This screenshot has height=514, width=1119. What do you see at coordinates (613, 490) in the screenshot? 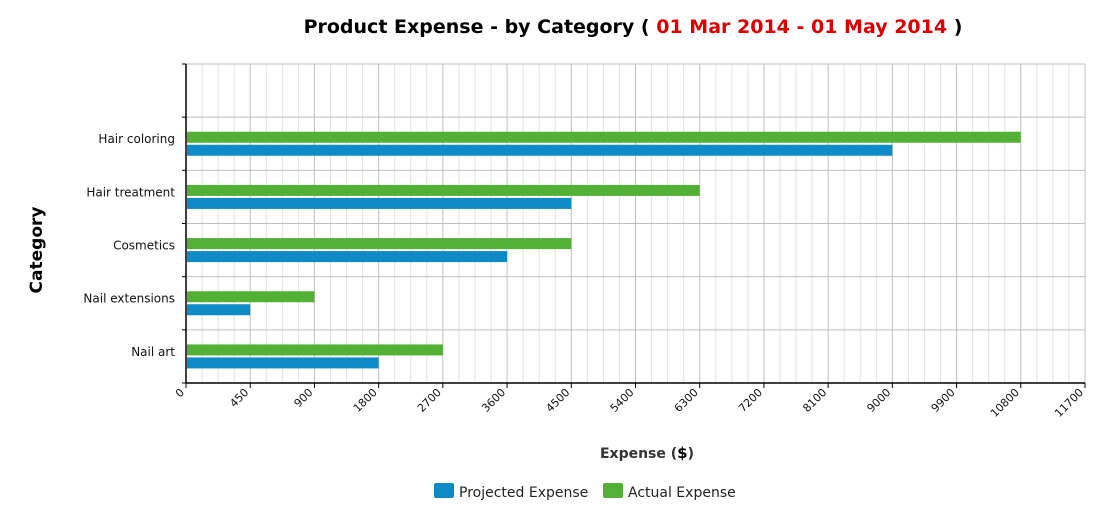
I see `legend-swatch-actual` at bounding box center [613, 490].